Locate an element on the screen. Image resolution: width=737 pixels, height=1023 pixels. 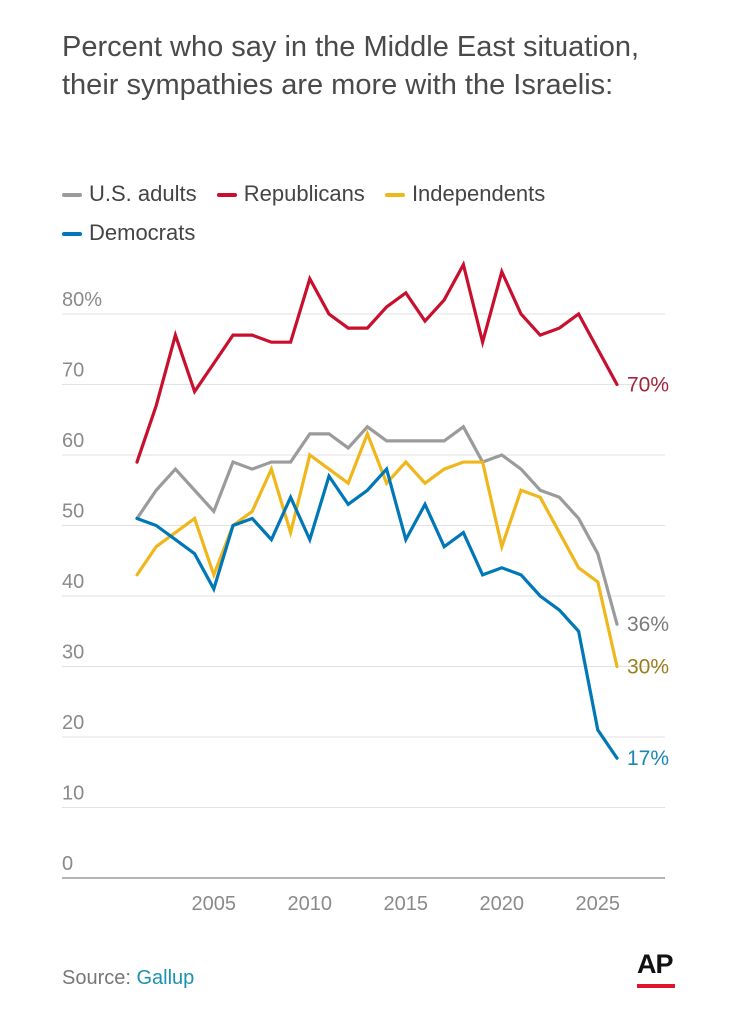
source-note: Source: Gallup is located at coordinates (128, 978).